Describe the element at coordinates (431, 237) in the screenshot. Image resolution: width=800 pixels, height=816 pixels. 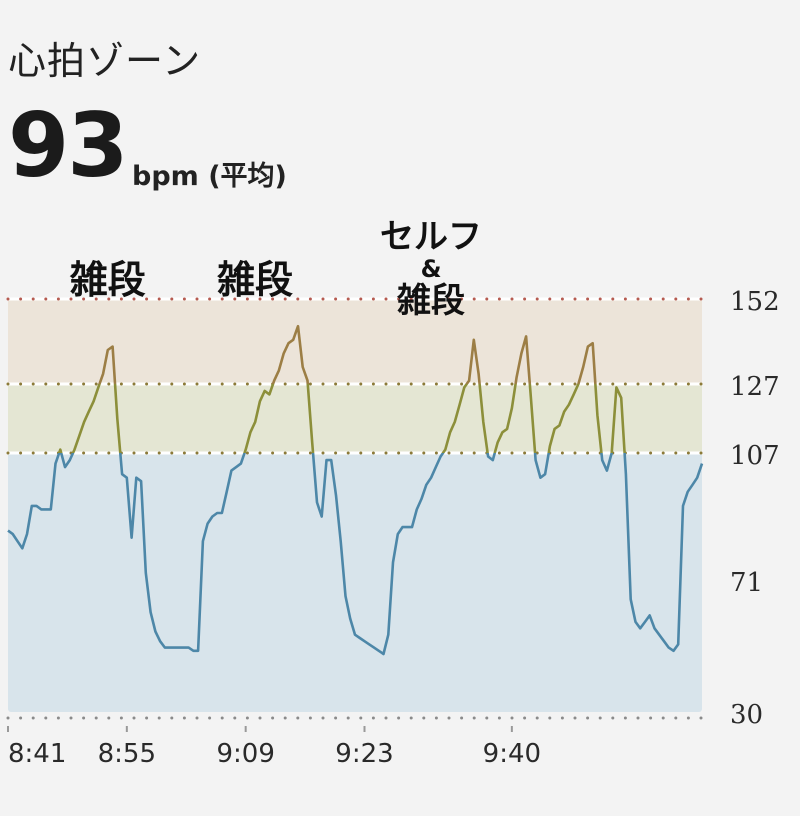
I see `annotation-line: セルフ` at that location.